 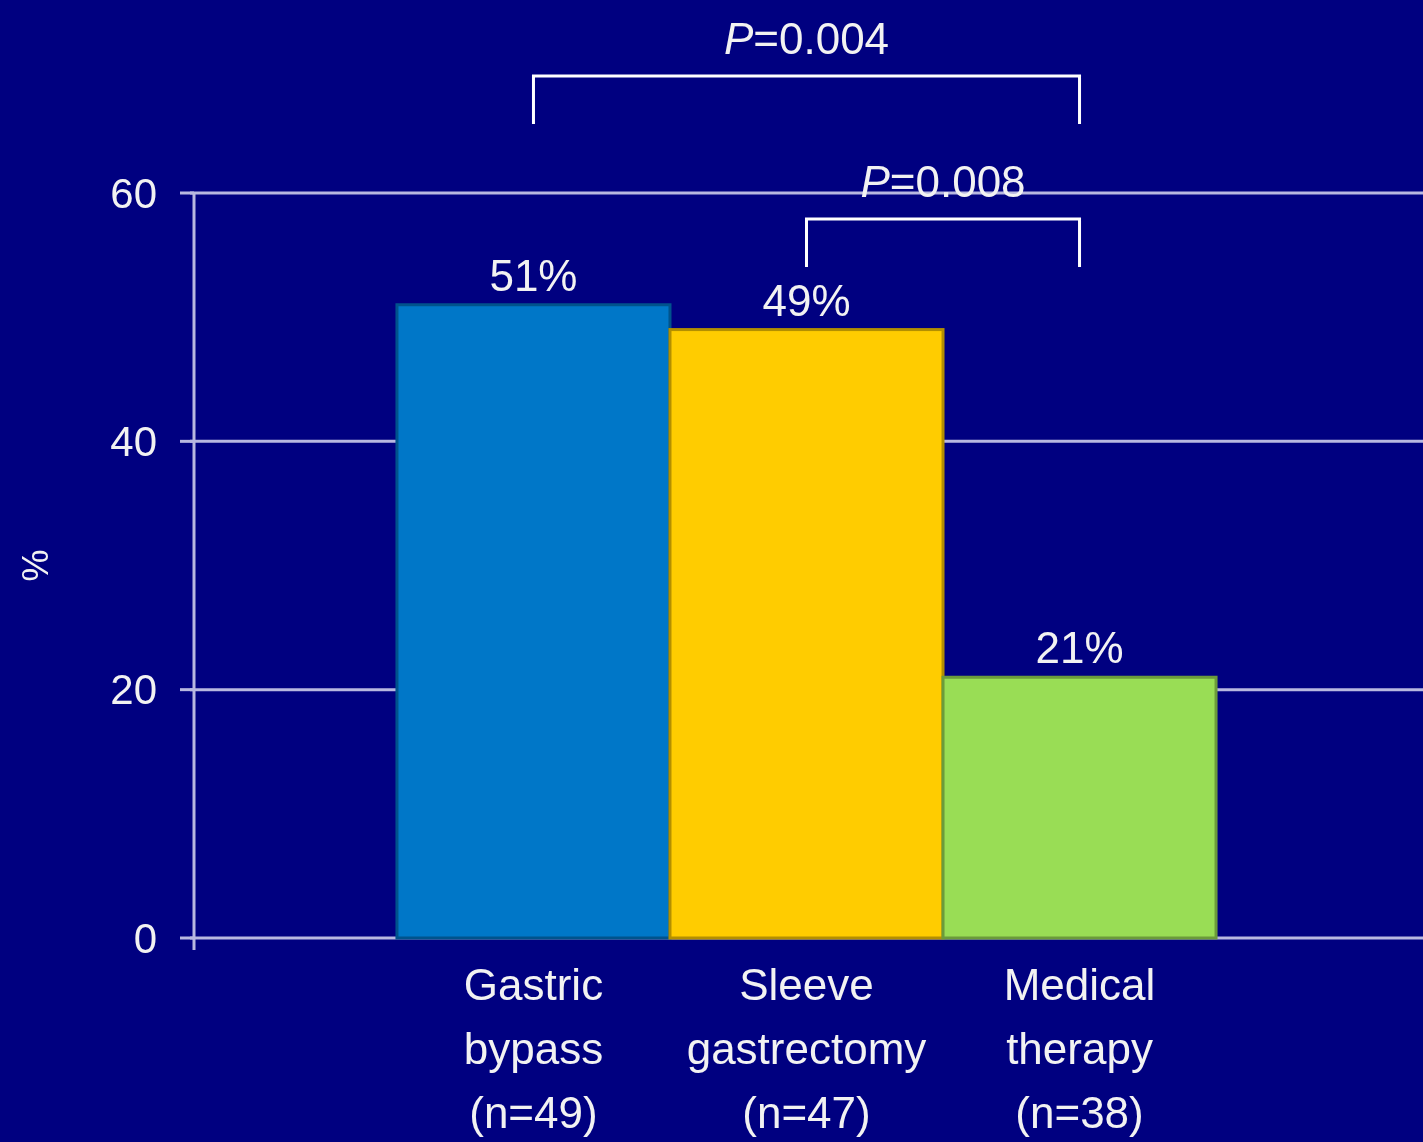 What do you see at coordinates (145, 938) in the screenshot?
I see `y-tick-label: 0` at bounding box center [145, 938].